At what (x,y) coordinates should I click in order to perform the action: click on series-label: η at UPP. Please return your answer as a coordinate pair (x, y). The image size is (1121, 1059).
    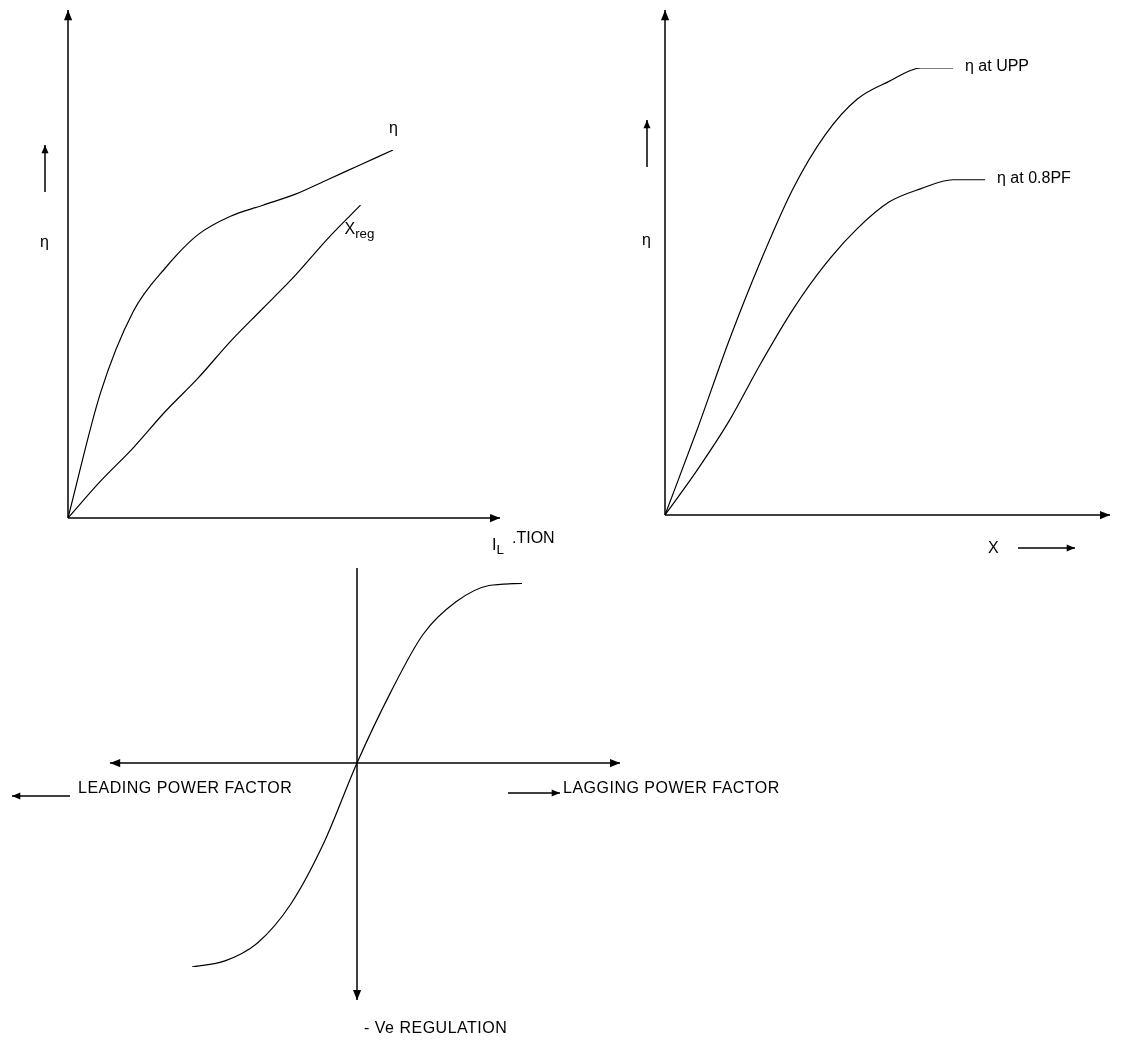
    Looking at the image, I should click on (997, 66).